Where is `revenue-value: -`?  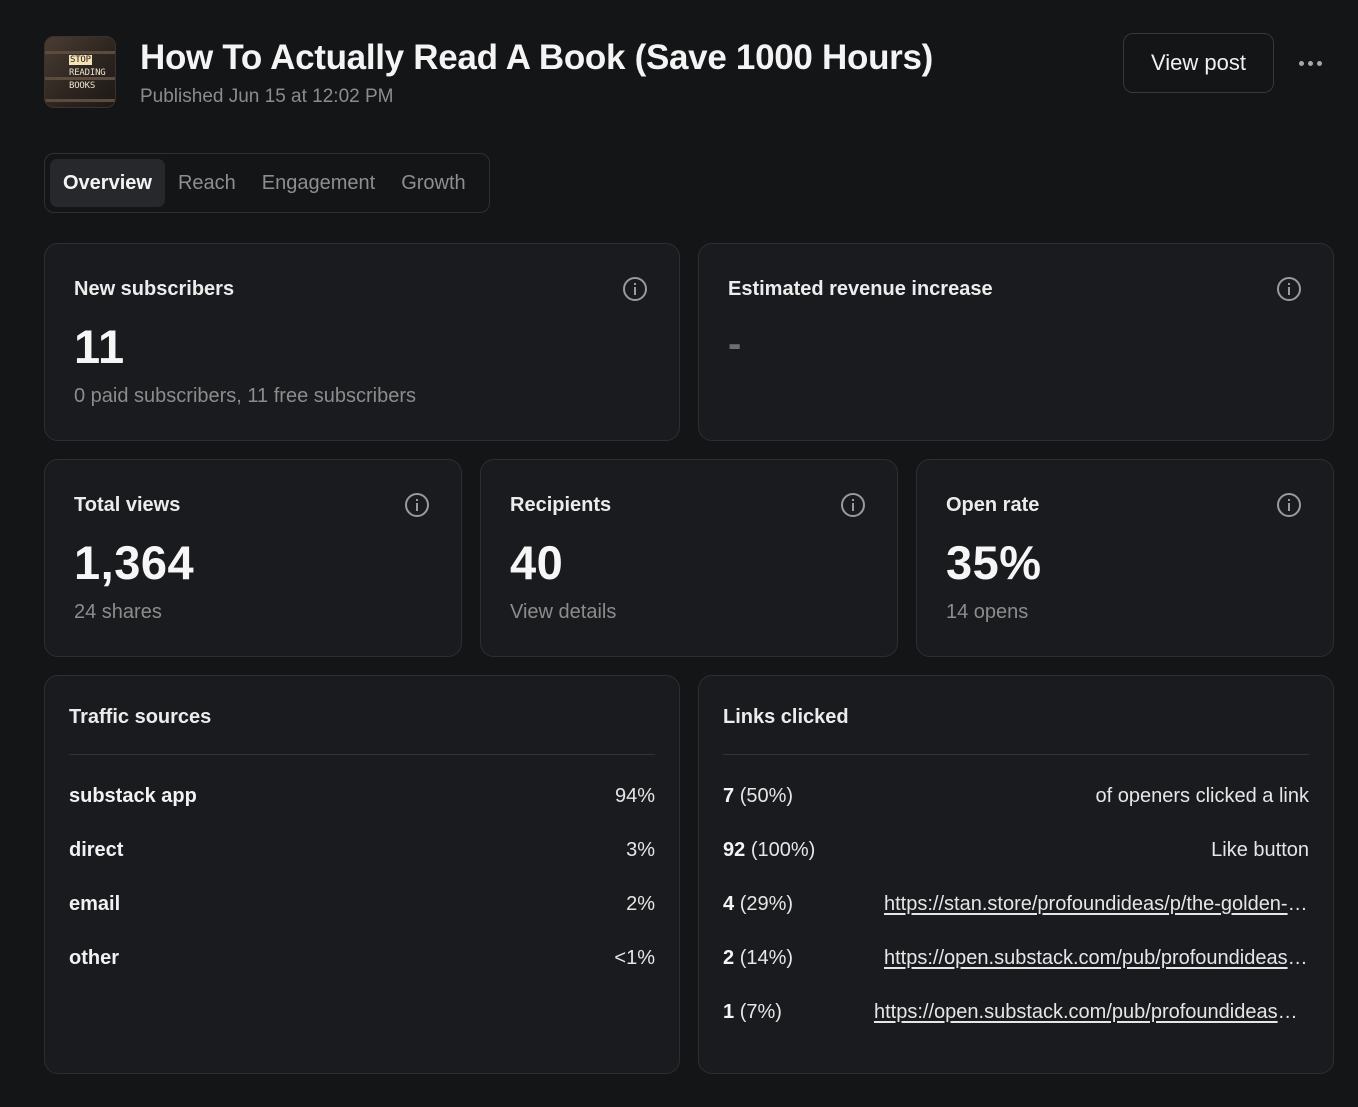
revenue-value: - is located at coordinates (735, 344).